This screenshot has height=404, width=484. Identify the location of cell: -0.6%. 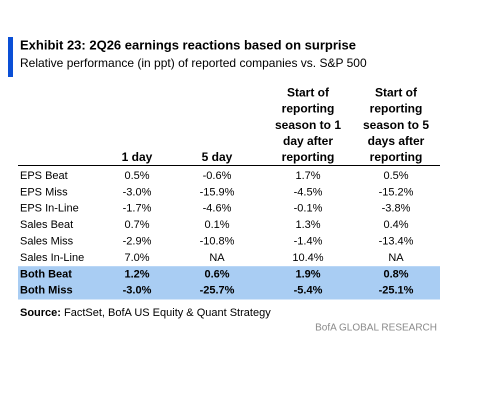
(217, 176).